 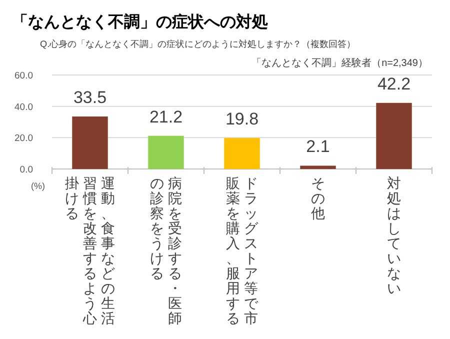 What do you see at coordinates (318, 198) in the screenshot?
I see `x-tick-label: その他` at bounding box center [318, 198].